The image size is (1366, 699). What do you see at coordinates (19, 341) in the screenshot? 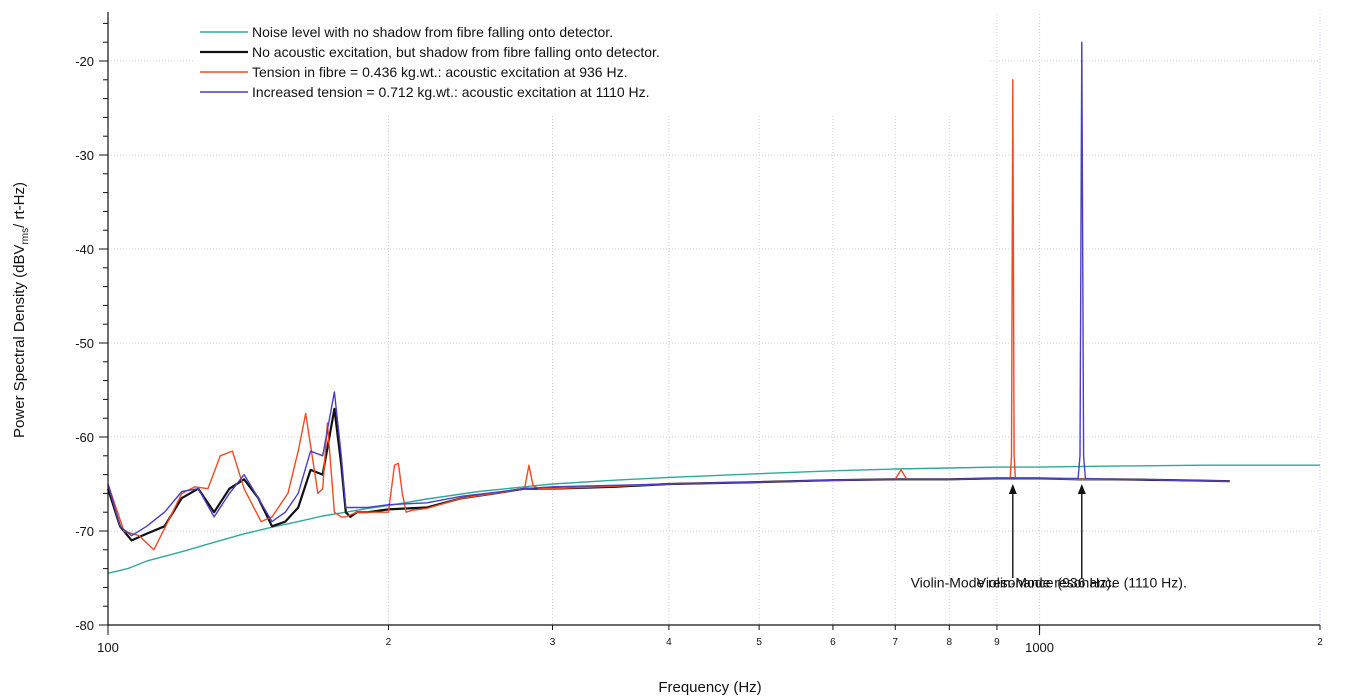
I see `y-axis-title-main: Power Spectral Density (dBV` at bounding box center [19, 341].